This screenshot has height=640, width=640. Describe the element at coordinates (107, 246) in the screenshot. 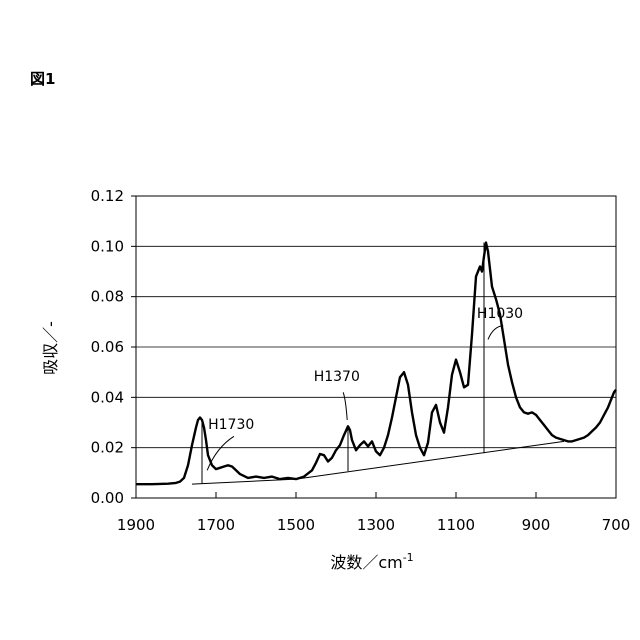

I see `y-tick-label: 0.10` at that location.